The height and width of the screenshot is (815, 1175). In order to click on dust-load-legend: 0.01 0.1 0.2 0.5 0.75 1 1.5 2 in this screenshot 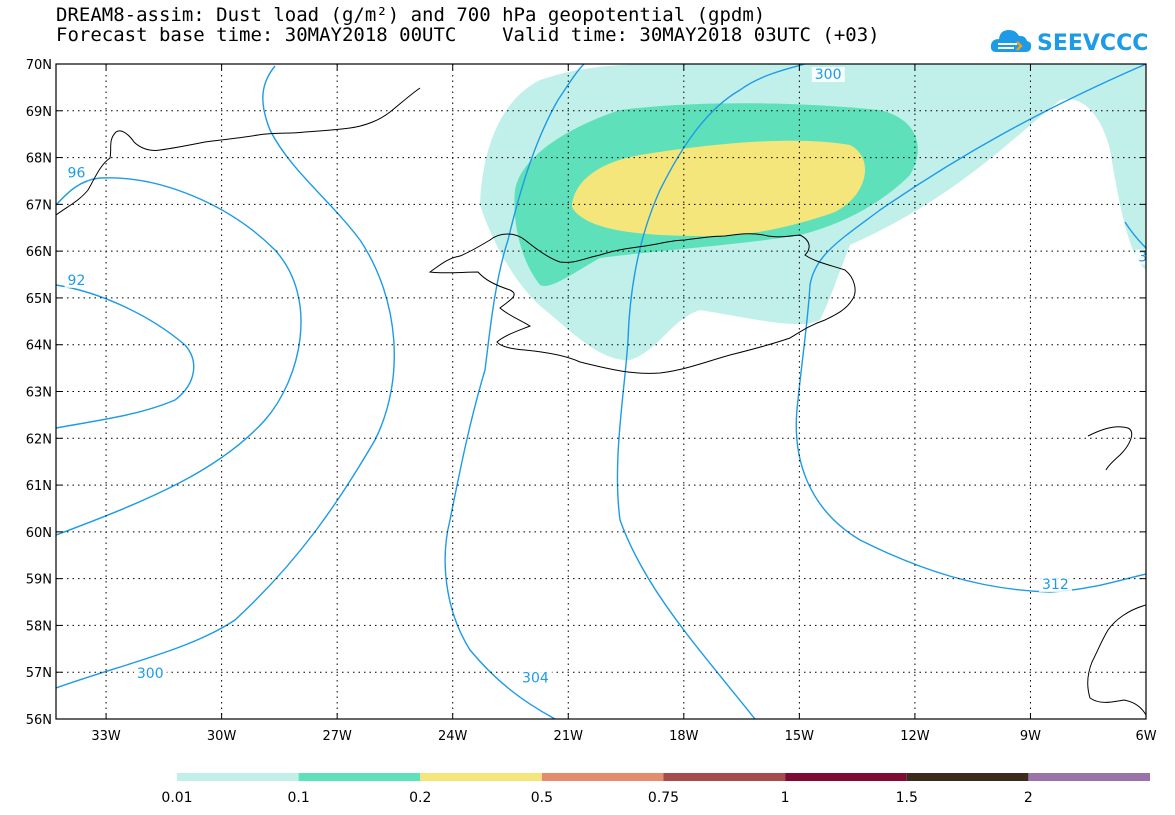, I will do `click(655, 789)`.